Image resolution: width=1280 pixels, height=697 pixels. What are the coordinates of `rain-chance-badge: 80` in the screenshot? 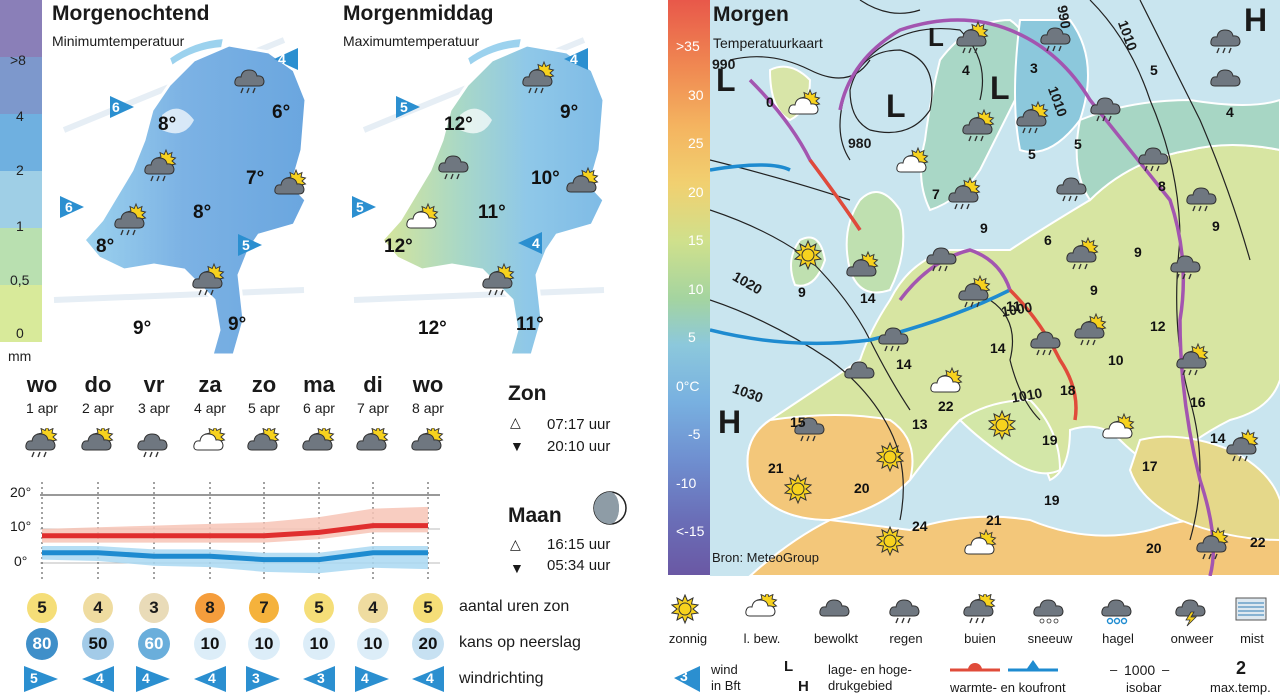 It's located at (42, 644).